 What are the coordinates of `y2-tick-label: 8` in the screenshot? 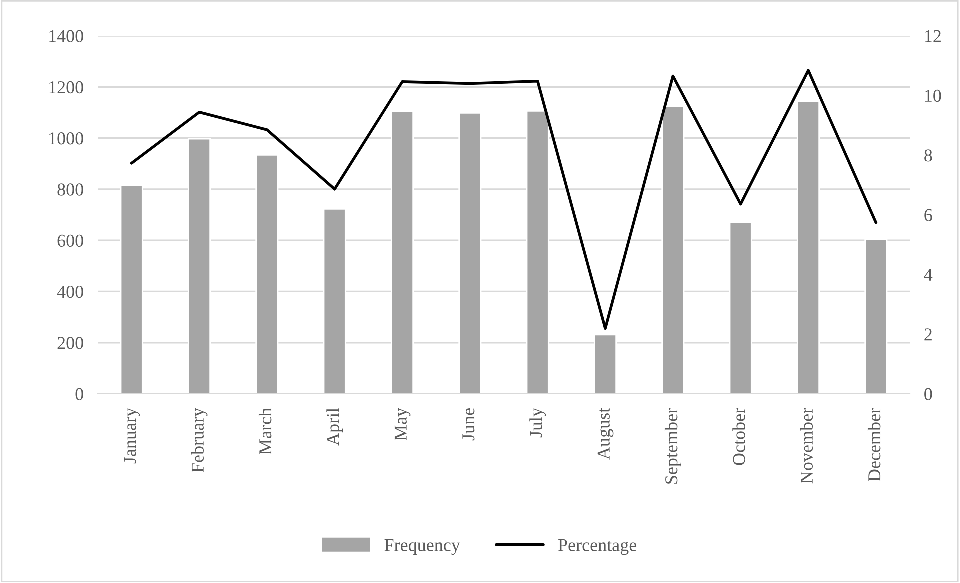 It's located at (928, 156).